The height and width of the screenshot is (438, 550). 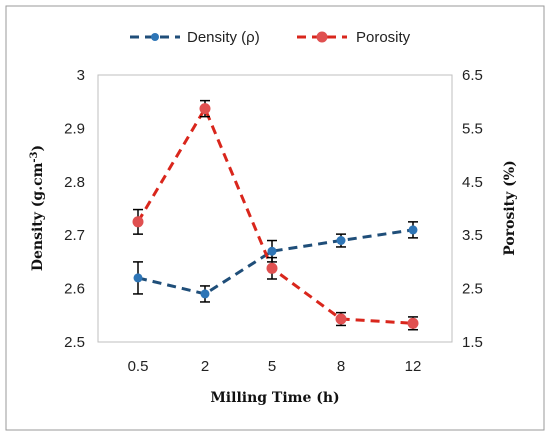 I want to click on y-tick-left-label: 2.9, so click(x=74, y=128).